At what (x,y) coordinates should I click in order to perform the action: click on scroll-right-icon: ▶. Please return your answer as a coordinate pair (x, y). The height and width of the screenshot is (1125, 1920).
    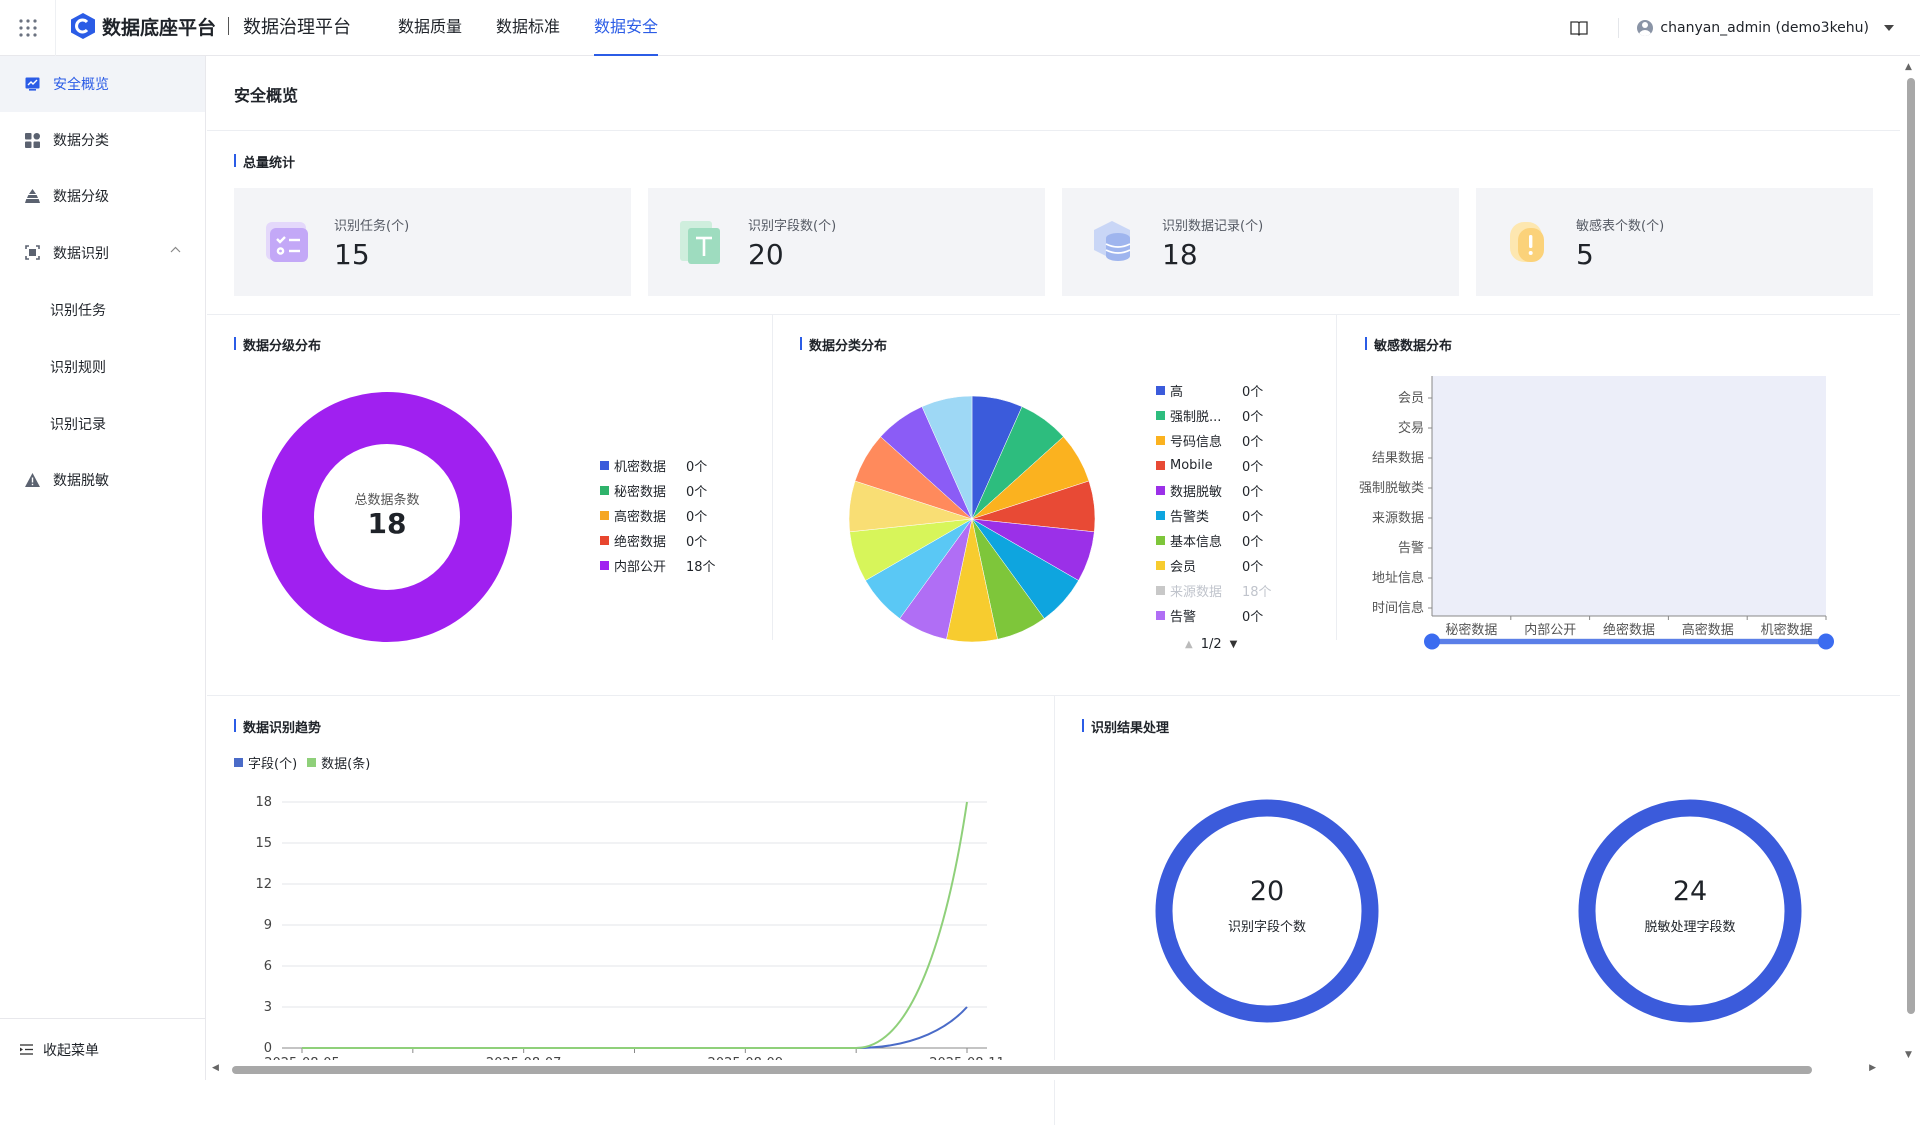
    Looking at the image, I should click on (1872, 1068).